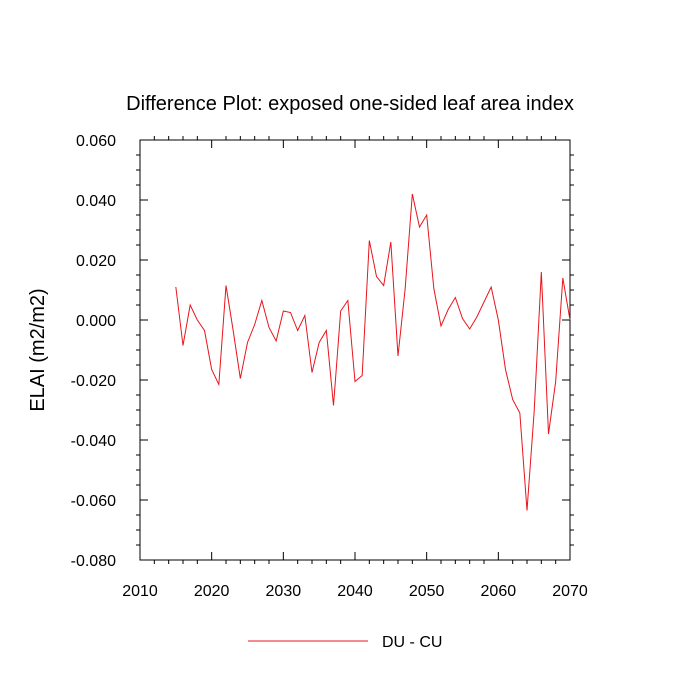 The image size is (700, 700). I want to click on y-tick-label: 0.000, so click(96, 321).